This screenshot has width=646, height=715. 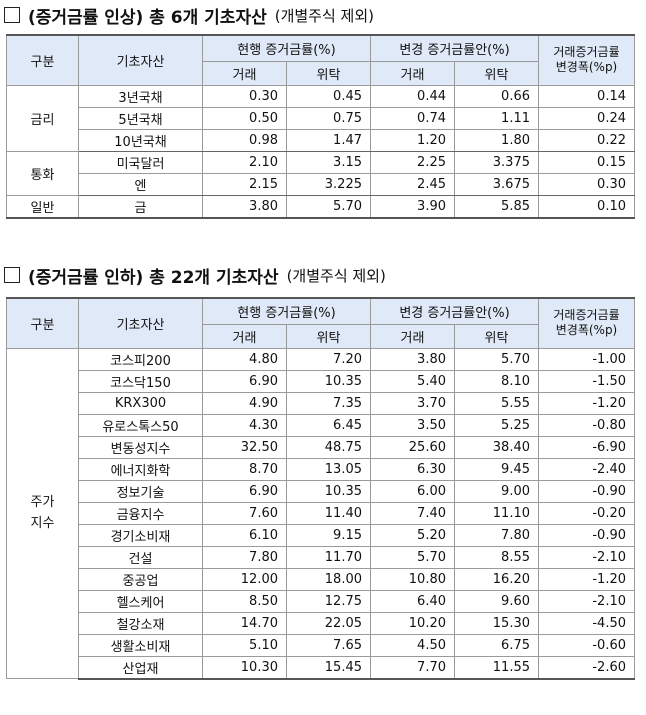 What do you see at coordinates (496, 579) in the screenshot?
I see `proposed-trust-cell: 16.20` at bounding box center [496, 579].